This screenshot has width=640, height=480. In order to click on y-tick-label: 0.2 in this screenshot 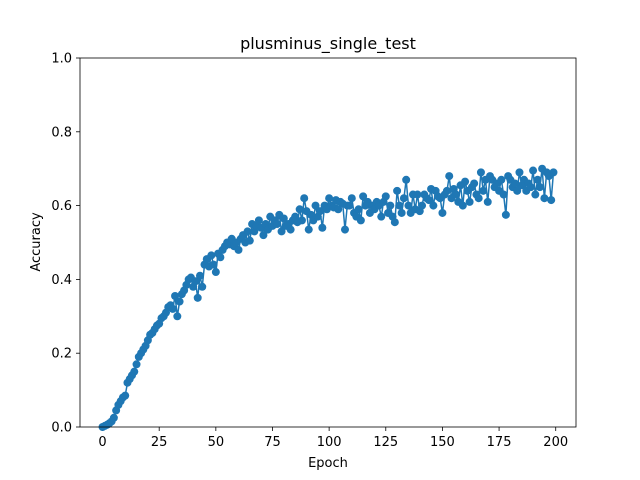, I will do `click(61, 354)`.